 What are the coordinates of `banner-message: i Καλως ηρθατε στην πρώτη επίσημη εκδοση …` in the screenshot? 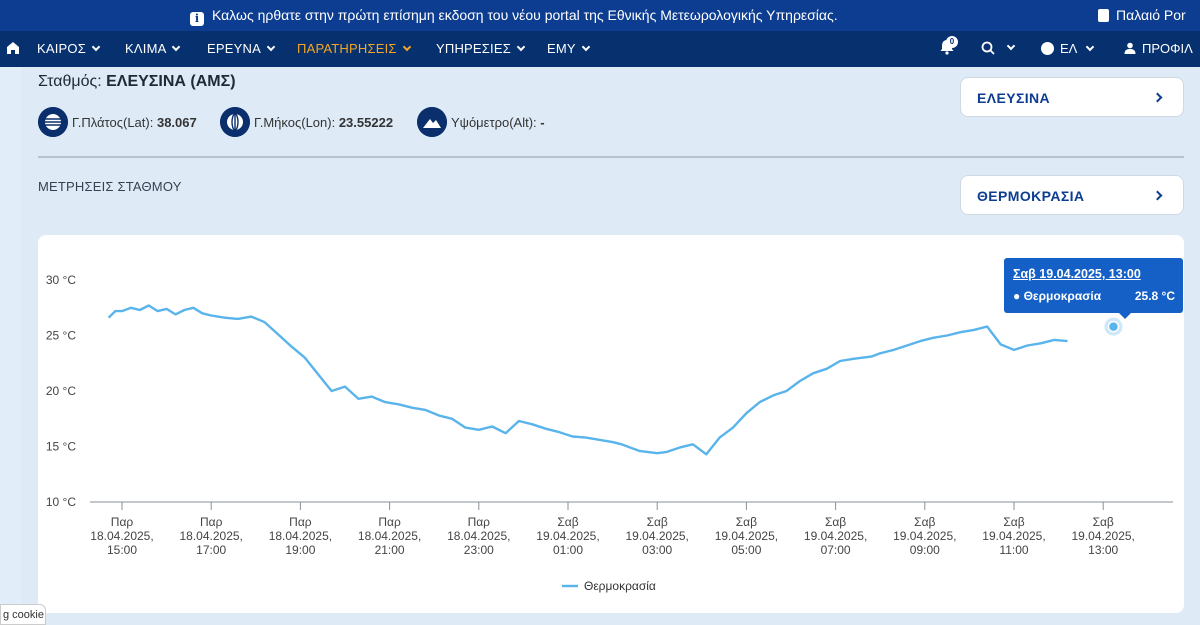 It's located at (514, 16).